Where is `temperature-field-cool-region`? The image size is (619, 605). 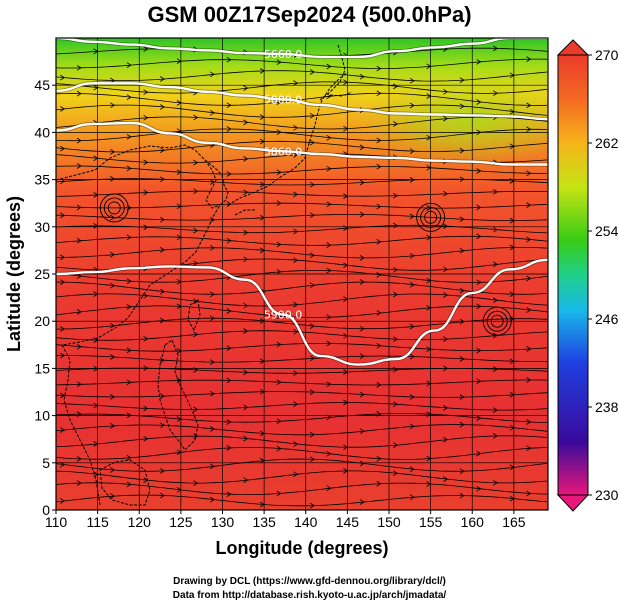
temperature-field-cool-region is located at coordinates (454, 120).